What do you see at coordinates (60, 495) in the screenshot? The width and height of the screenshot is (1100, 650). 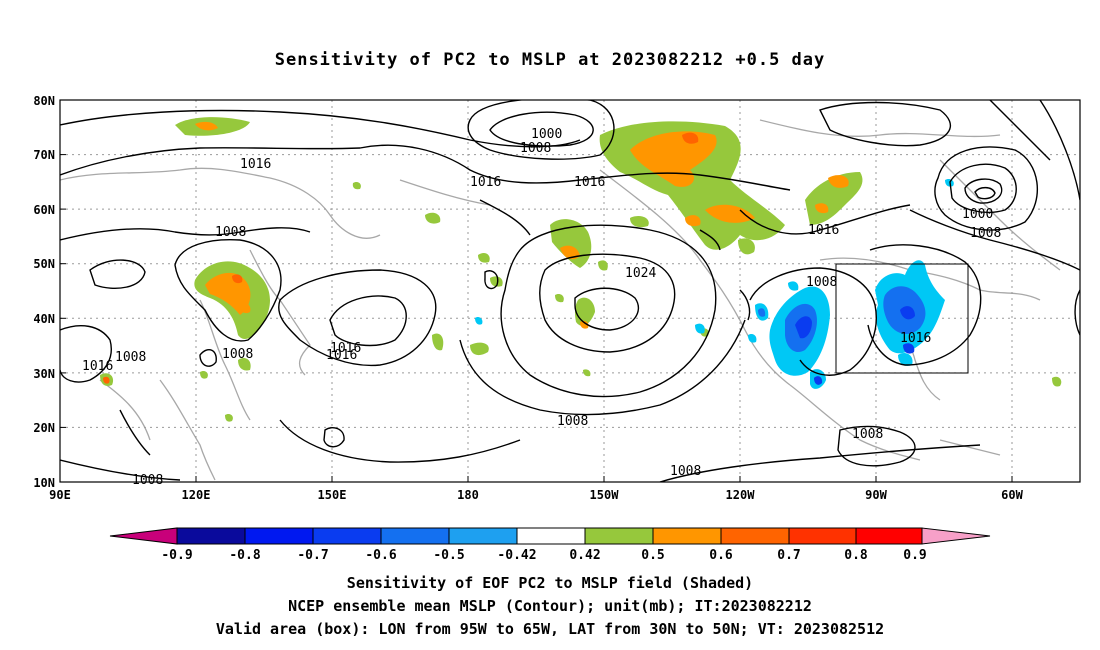 I see `lon-label: 90E` at bounding box center [60, 495].